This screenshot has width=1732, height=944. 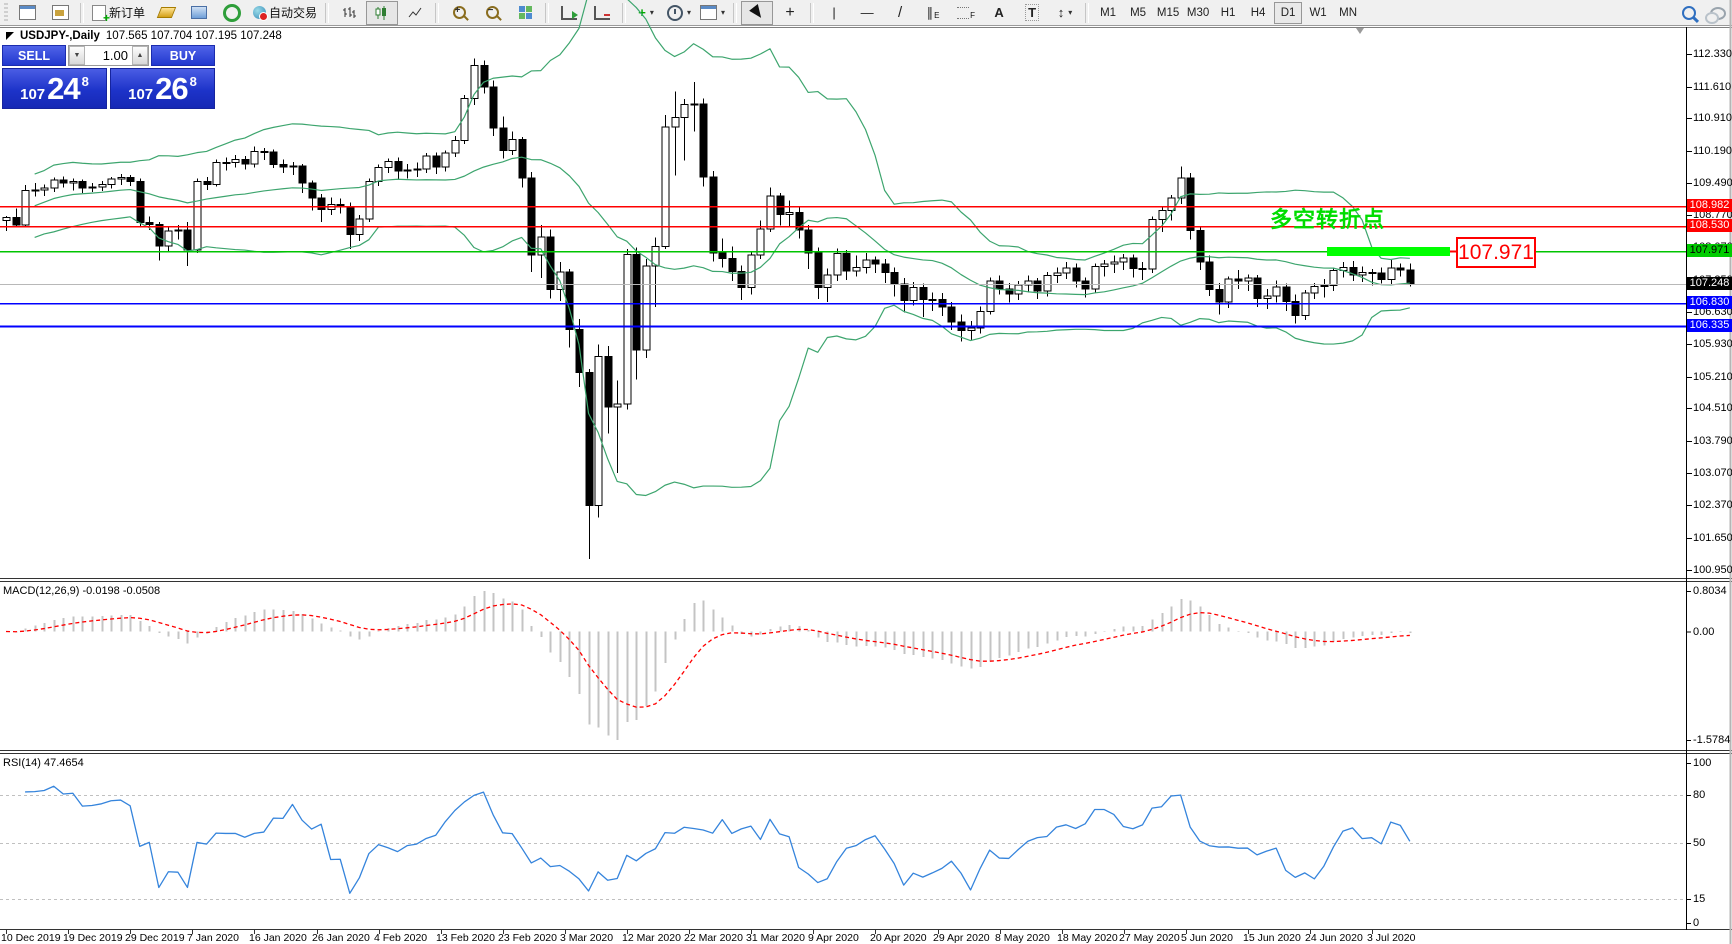 What do you see at coordinates (6, 12) in the screenshot?
I see `toolbar-grip` at bounding box center [6, 12].